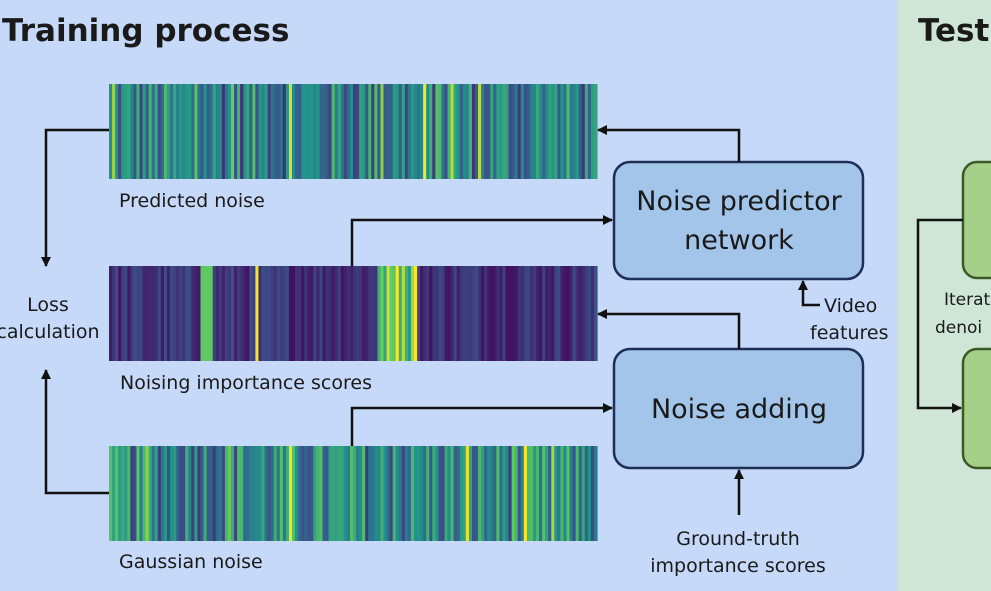 This screenshot has width=991, height=591. What do you see at coordinates (738, 539) in the screenshot?
I see `ground-truth-line1: Ground-truth` at bounding box center [738, 539].